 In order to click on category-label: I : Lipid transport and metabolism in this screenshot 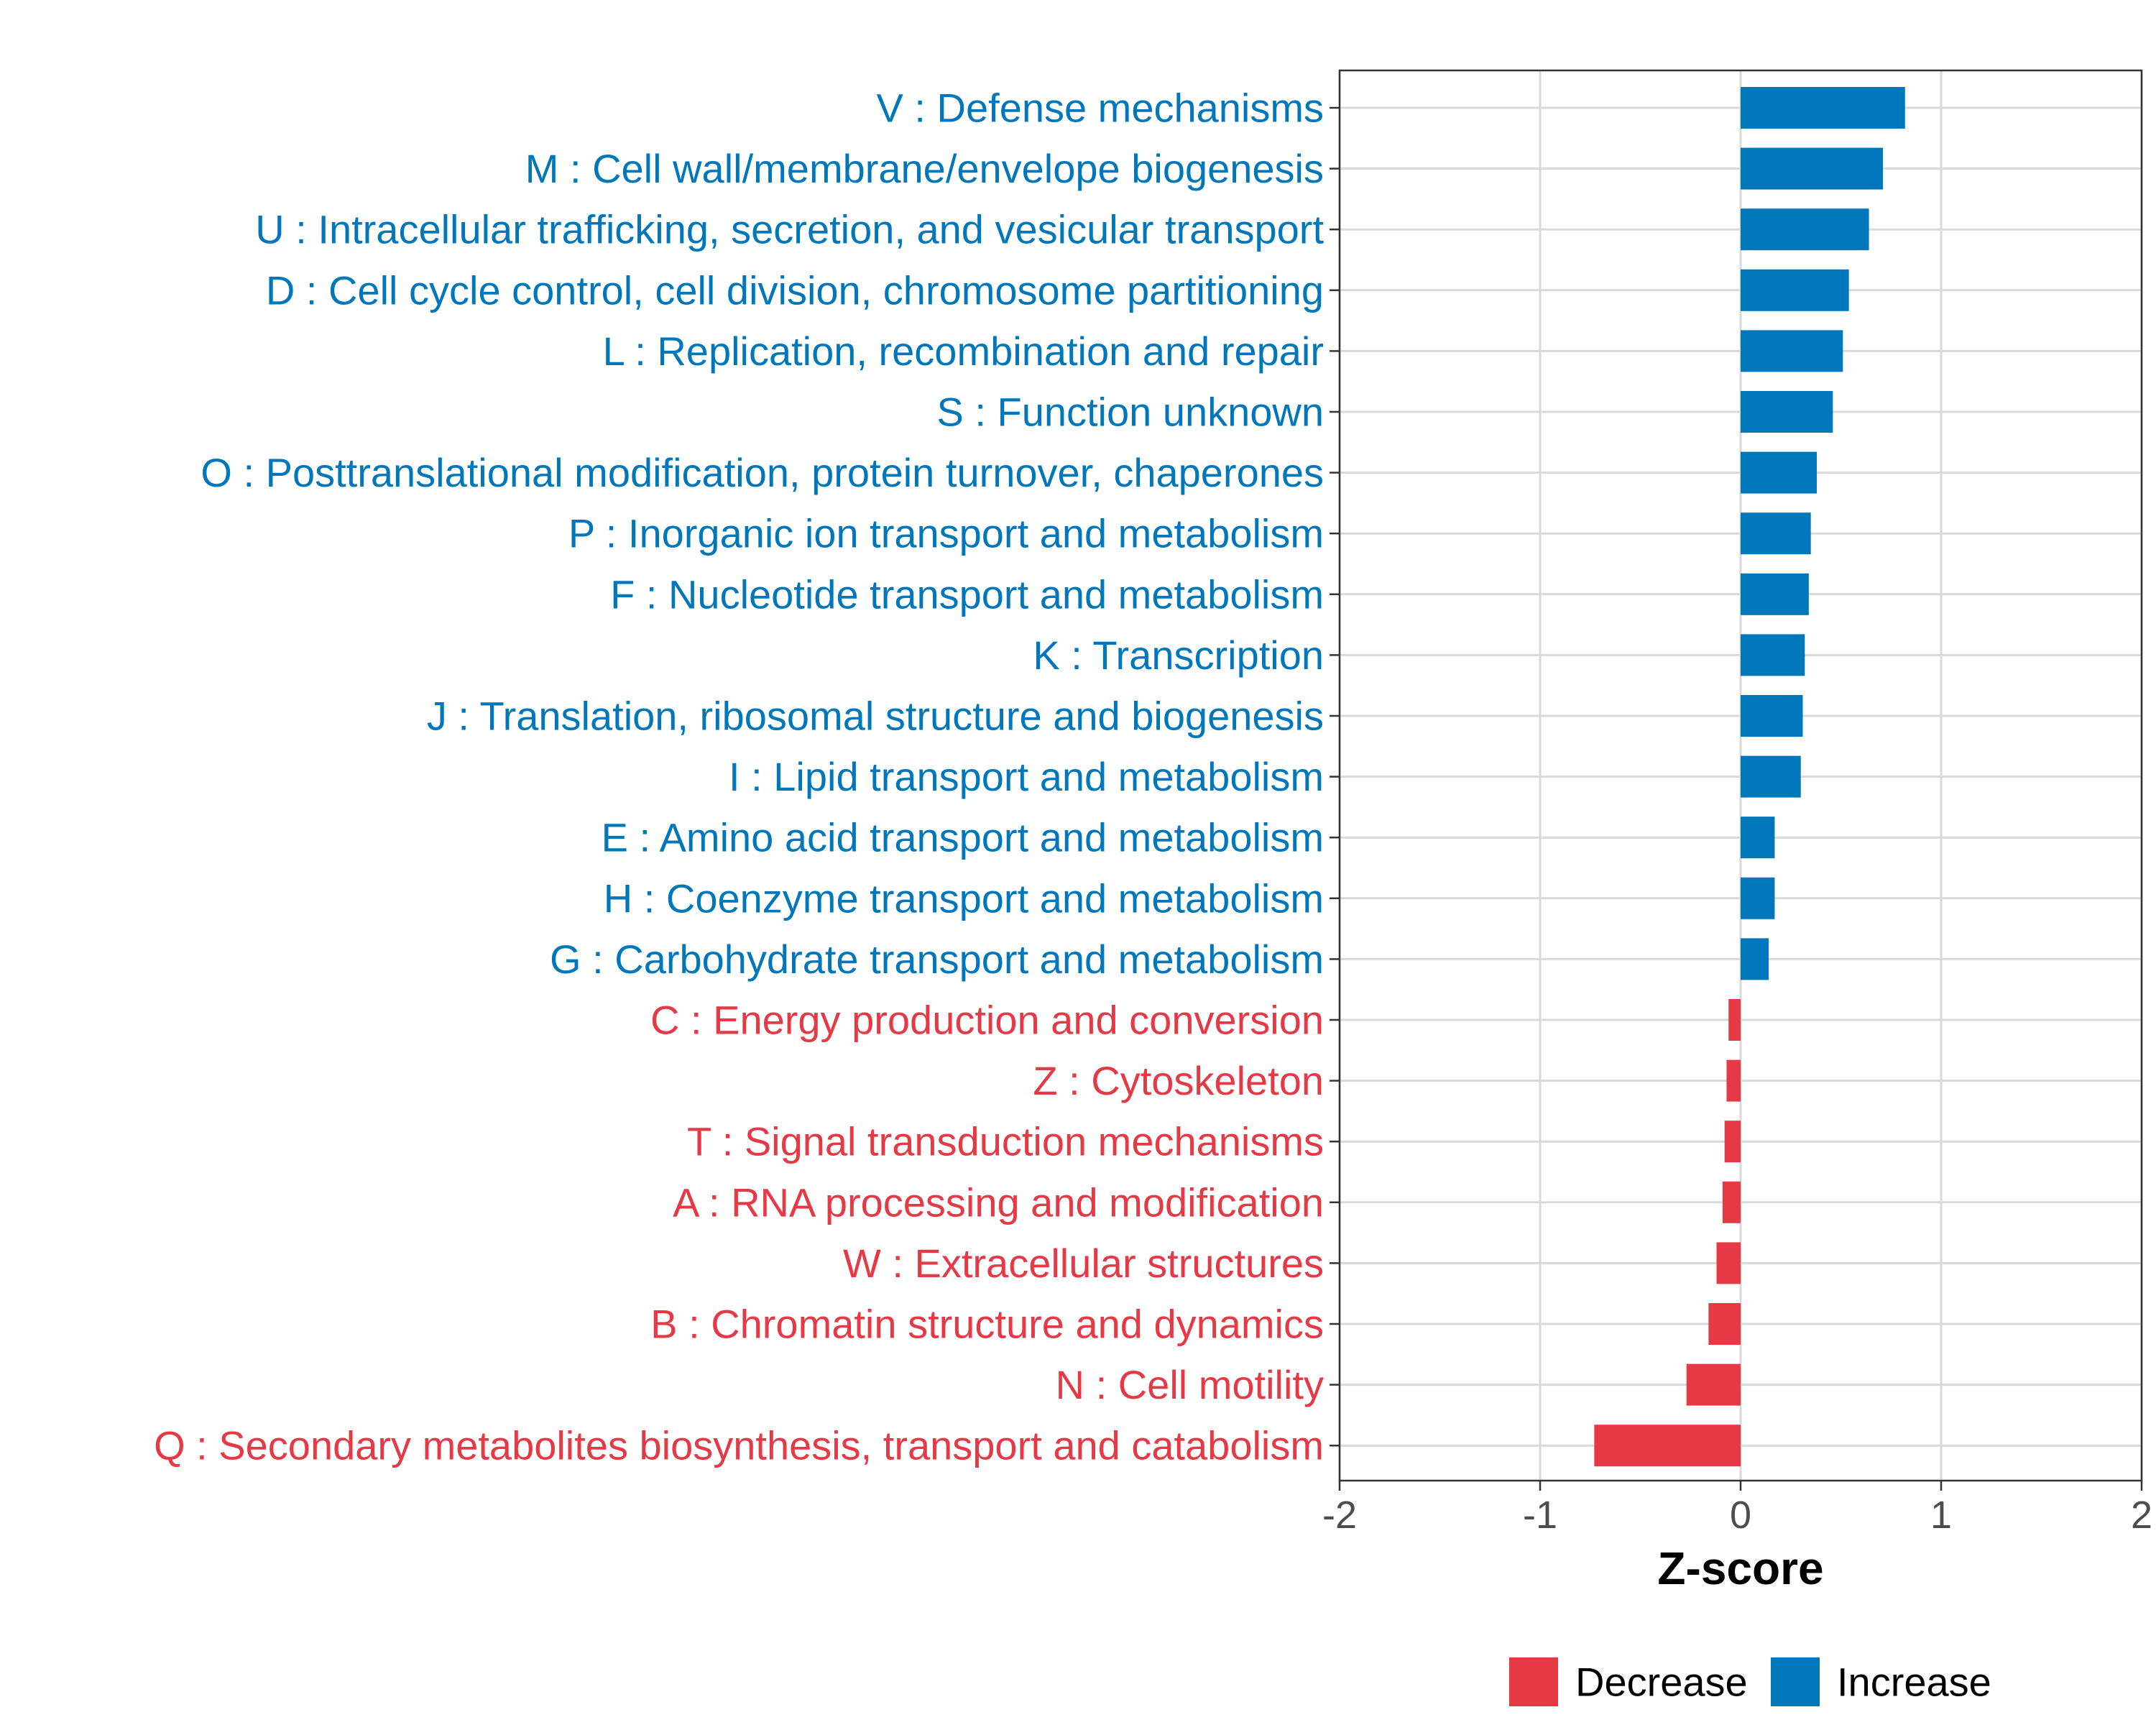, I will do `click(1026, 776)`.